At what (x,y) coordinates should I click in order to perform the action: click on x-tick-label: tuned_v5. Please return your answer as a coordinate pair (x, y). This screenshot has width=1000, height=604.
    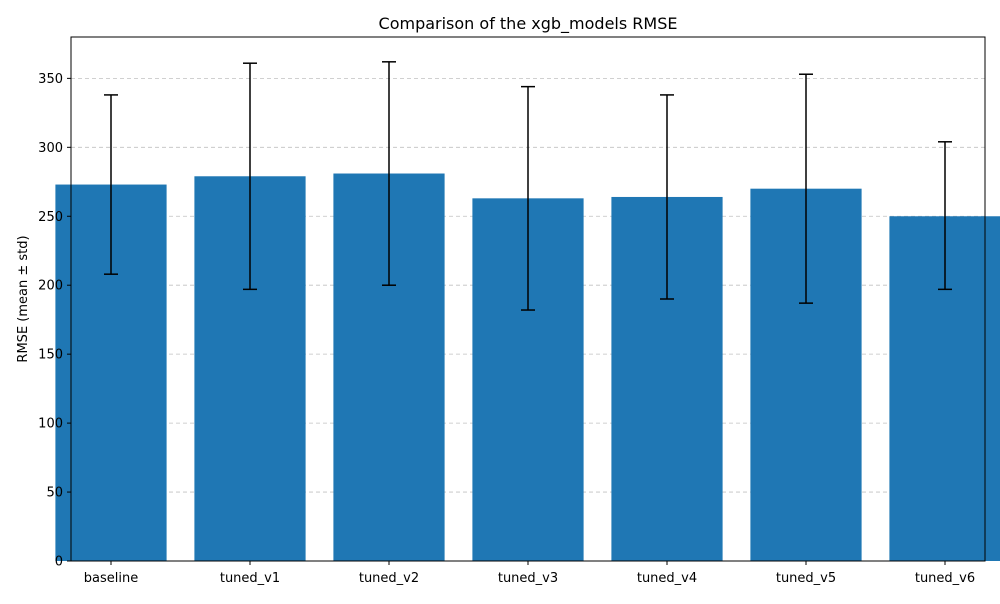
    Looking at the image, I should click on (806, 578).